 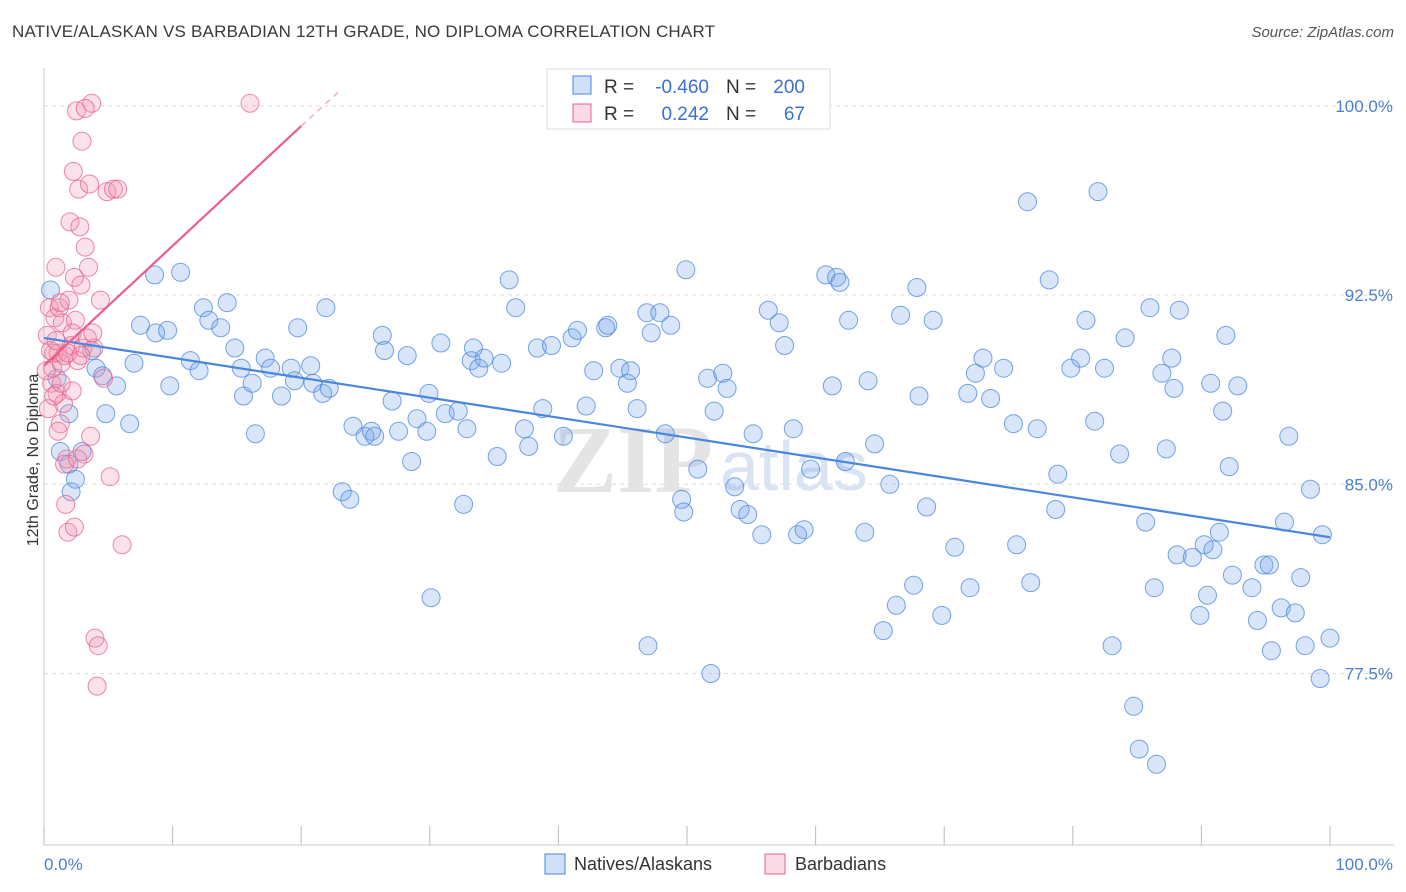 What do you see at coordinates (1364, 106) in the screenshot?
I see `y-tick-label: 100.0%` at bounding box center [1364, 106].